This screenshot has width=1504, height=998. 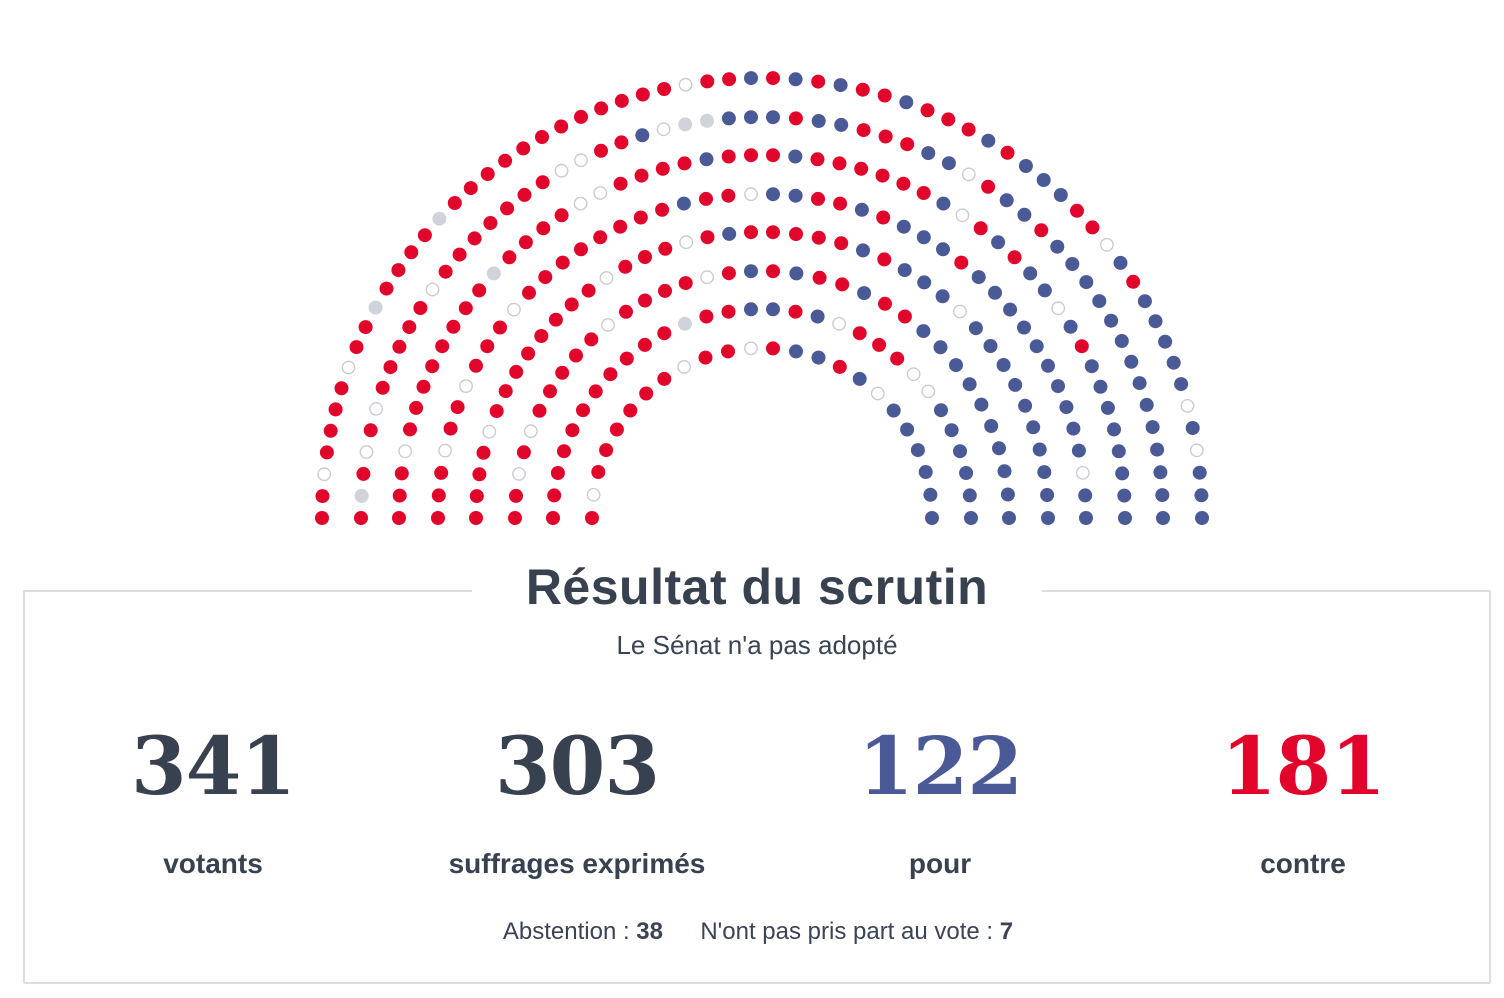 What do you see at coordinates (940, 766) in the screenshot?
I see `stat-pour-value: 122` at bounding box center [940, 766].